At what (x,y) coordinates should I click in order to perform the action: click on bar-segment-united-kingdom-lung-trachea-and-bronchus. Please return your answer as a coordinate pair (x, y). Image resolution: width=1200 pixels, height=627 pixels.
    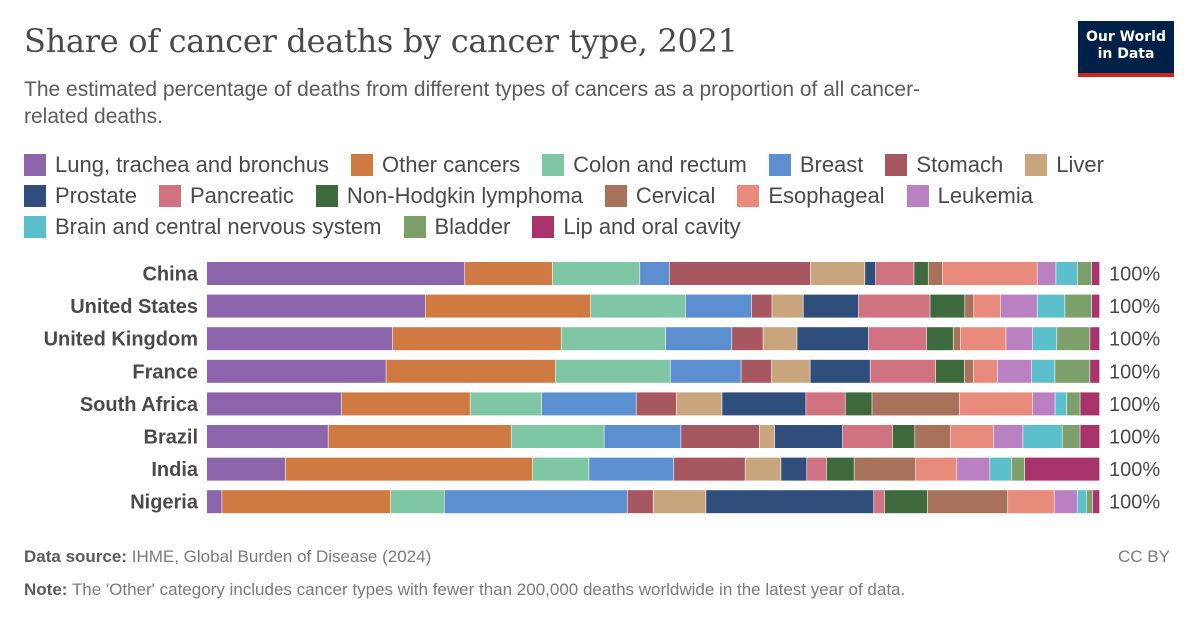
    Looking at the image, I should click on (300, 339).